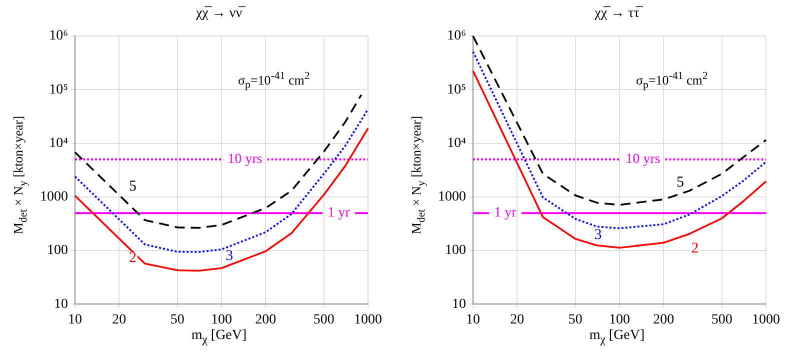  Describe the element at coordinates (619, 14) in the screenshot. I see `chart-title: χχ̅ → ττ̅` at that location.